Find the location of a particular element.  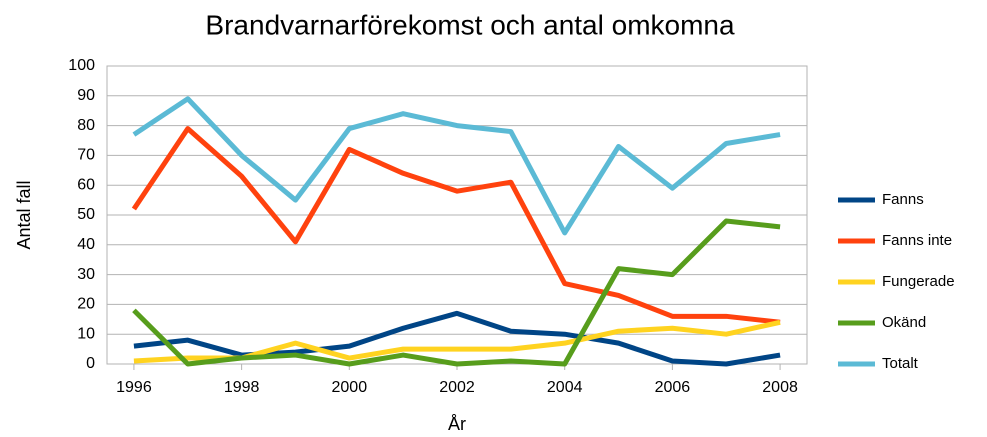

x-tick-label: 2004 is located at coordinates (565, 387).